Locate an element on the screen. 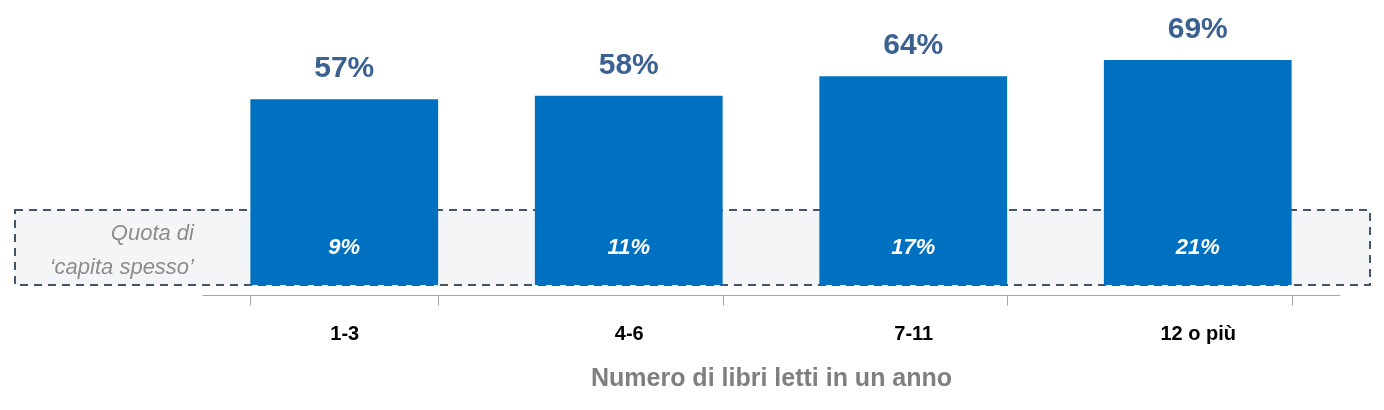 The width and height of the screenshot is (1384, 410). data-label: 69% is located at coordinates (1197, 27).